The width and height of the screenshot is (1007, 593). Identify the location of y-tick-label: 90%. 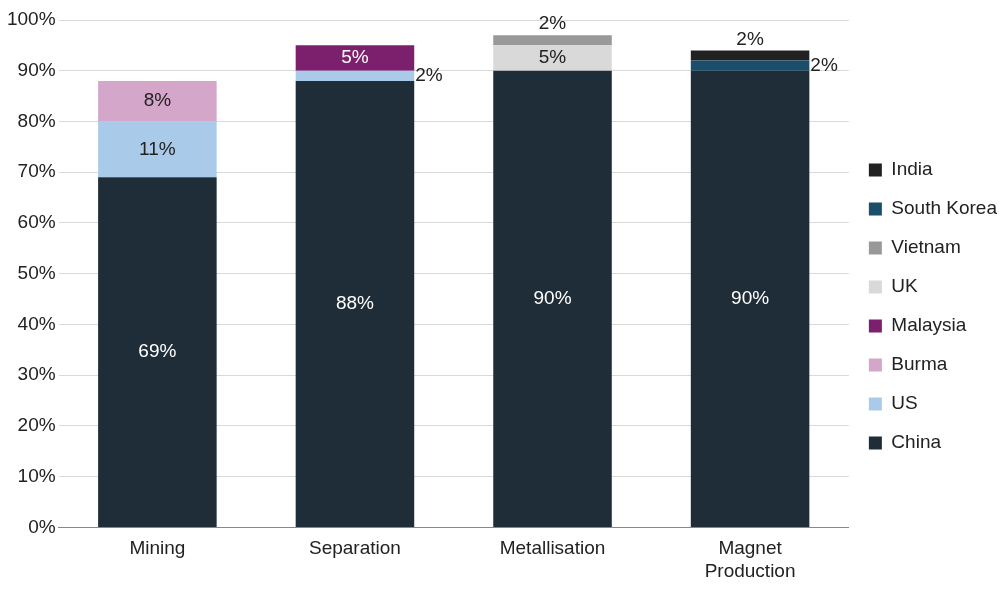
(36, 69).